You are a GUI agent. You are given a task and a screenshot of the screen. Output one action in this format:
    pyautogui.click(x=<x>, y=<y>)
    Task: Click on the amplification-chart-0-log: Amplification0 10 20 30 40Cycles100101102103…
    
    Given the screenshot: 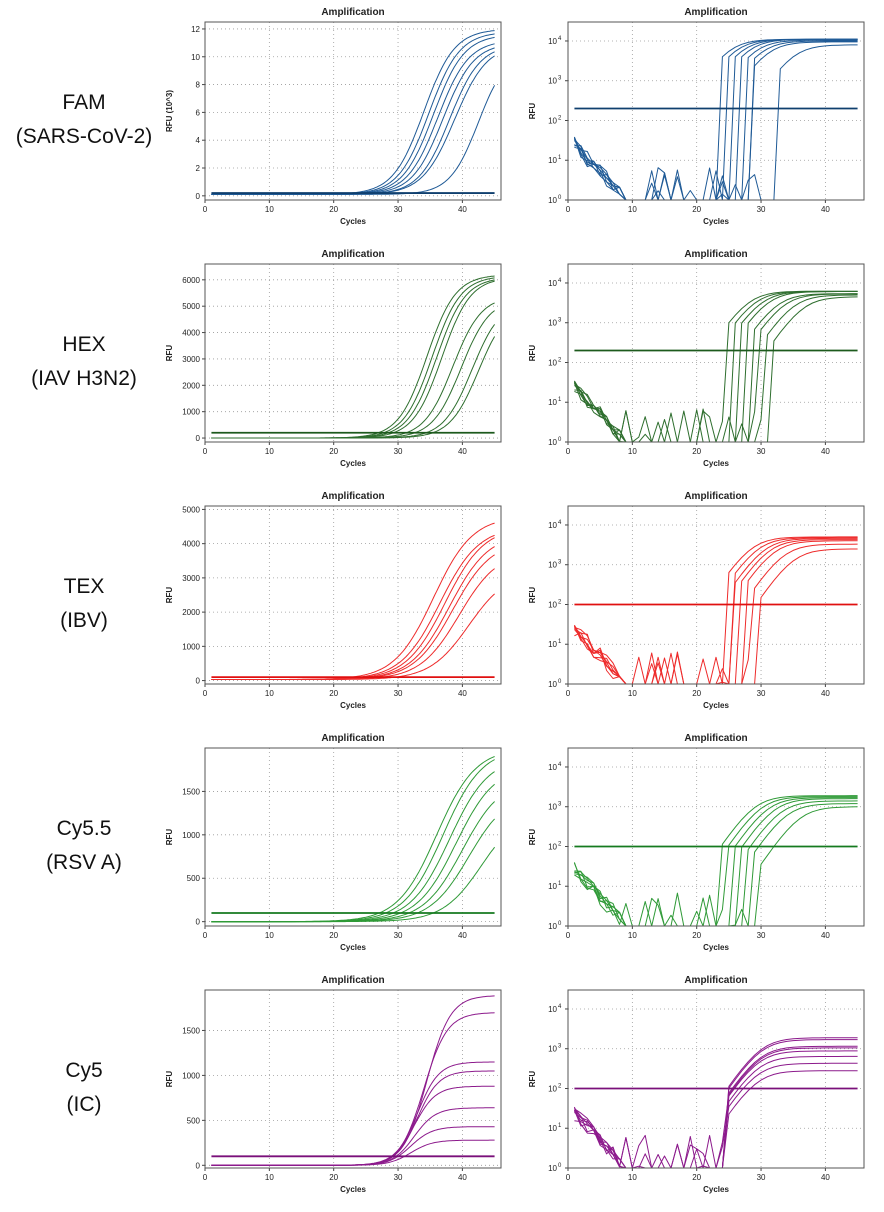 What is the action you would take?
    pyautogui.click(x=698, y=116)
    